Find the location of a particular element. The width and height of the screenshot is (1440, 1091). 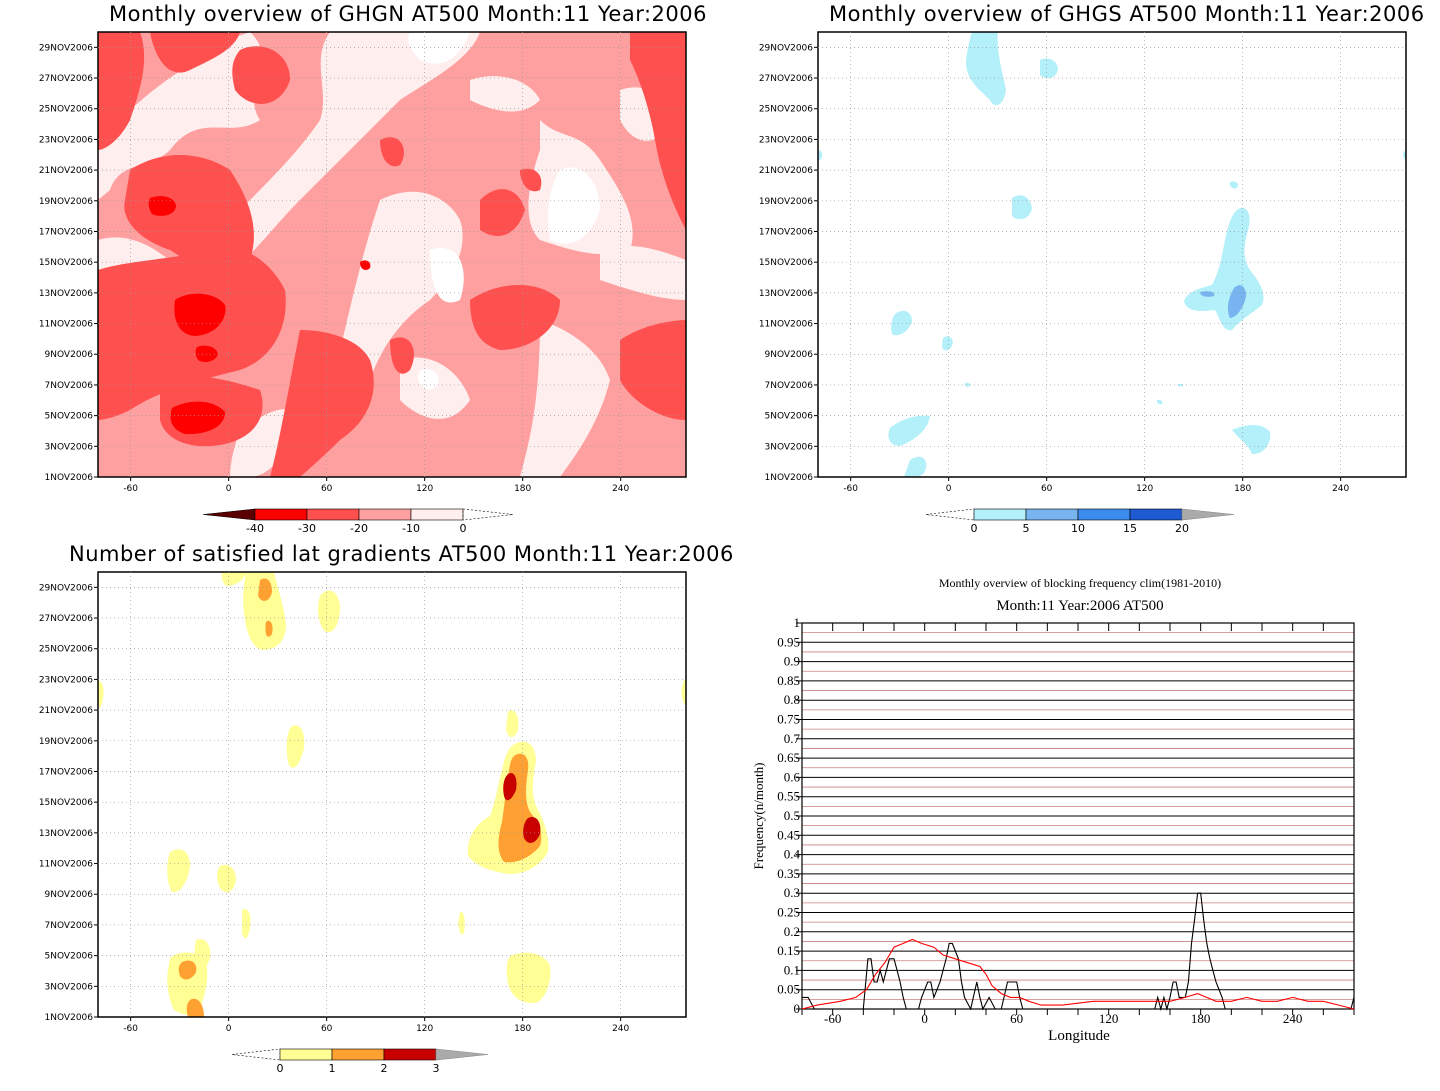

series-line-observed is located at coordinates (1078, 952).